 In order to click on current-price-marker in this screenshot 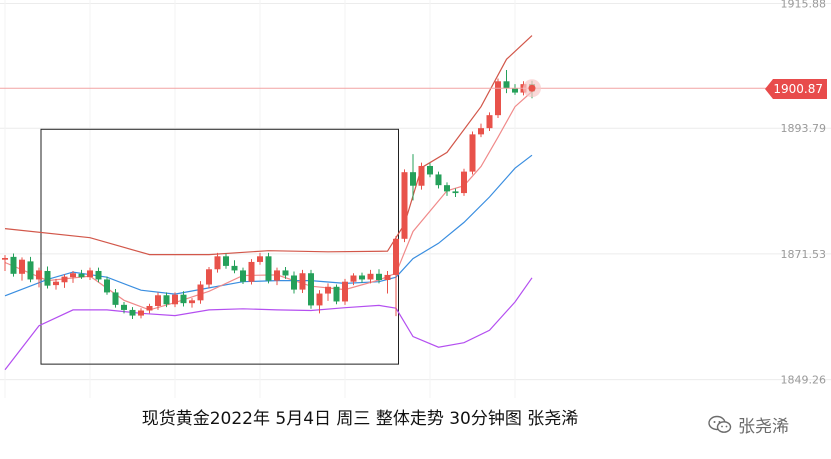, I will do `click(384, 88)`.